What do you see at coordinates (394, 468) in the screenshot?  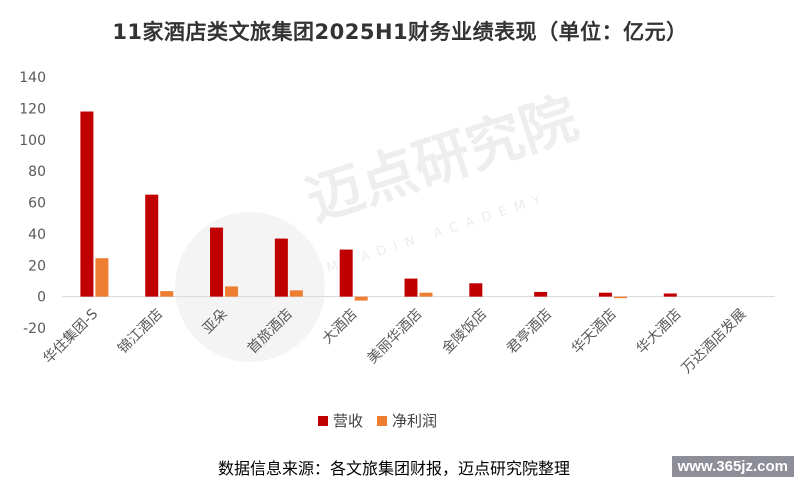 I see `source-note: 数据信息来源：各文旅集团财报，迈点研究院整理` at bounding box center [394, 468].